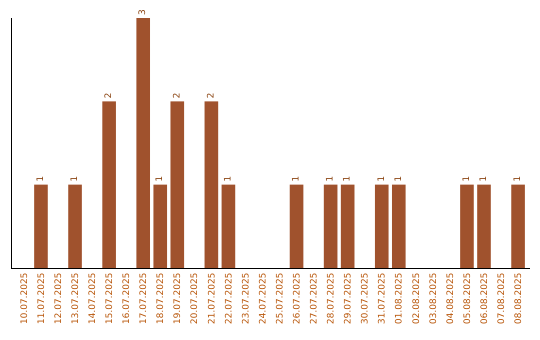 This screenshot has width=540, height=340. What do you see at coordinates (383, 298) in the screenshot?
I see `x-tick-label: 31.07.2025` at bounding box center [383, 298].